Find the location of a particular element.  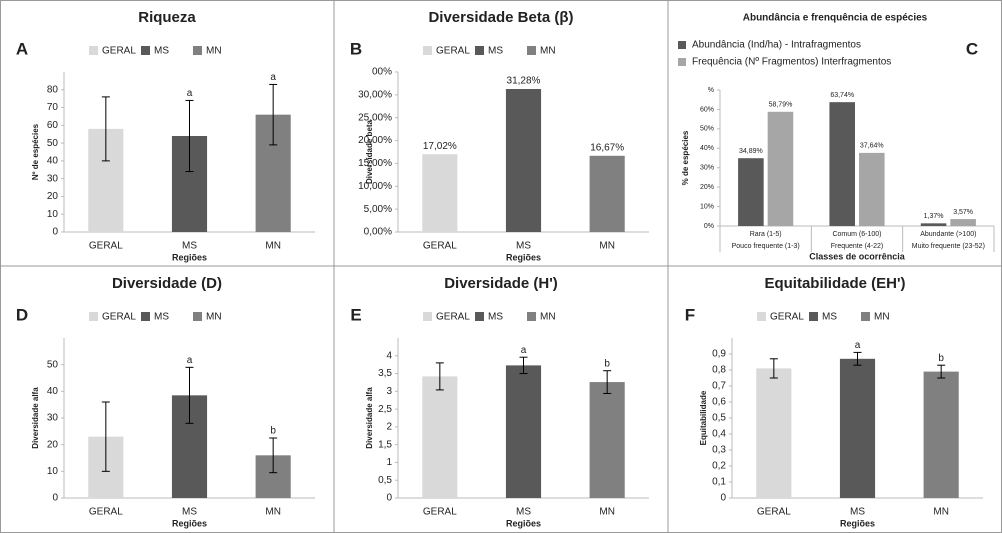

panel-label: B is located at coordinates (356, 48).